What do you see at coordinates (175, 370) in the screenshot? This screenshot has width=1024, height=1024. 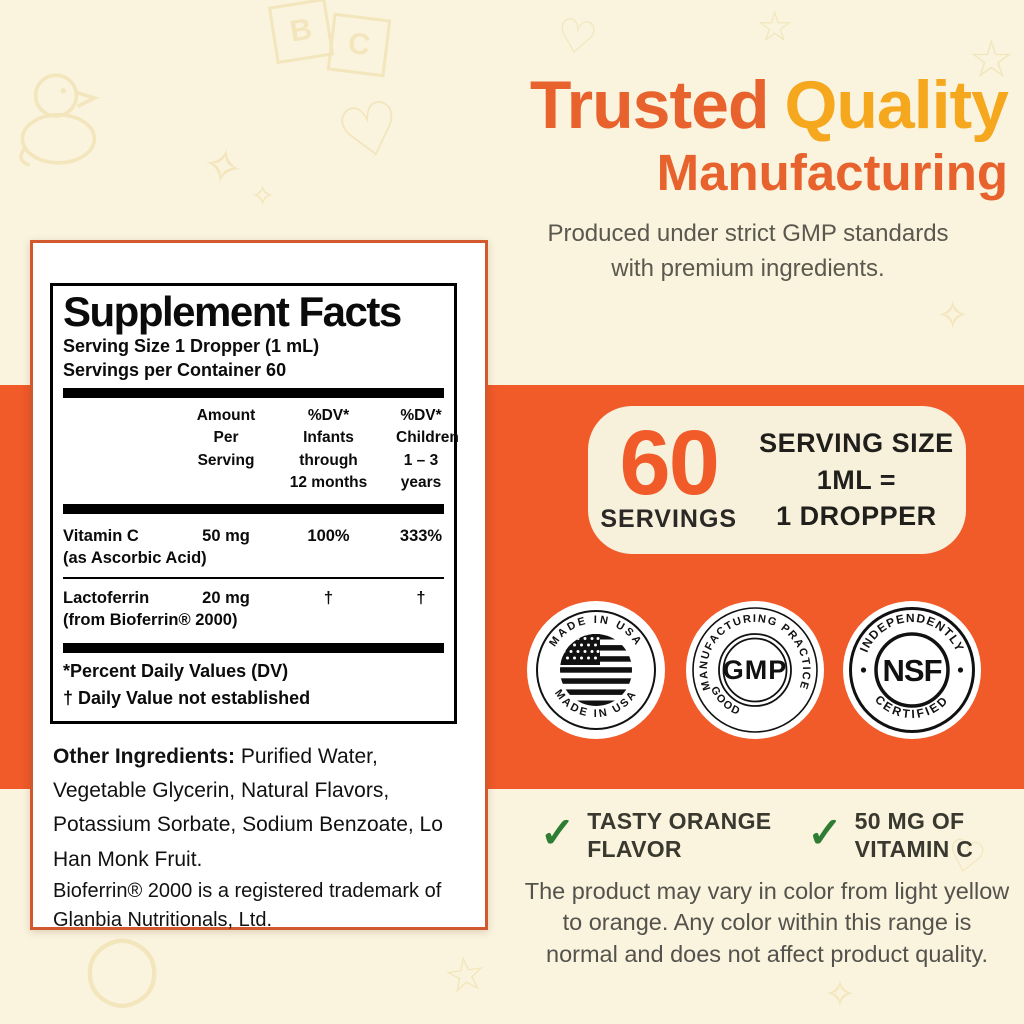 I see `servings-per-container-line: Servings per Container 60` at bounding box center [175, 370].